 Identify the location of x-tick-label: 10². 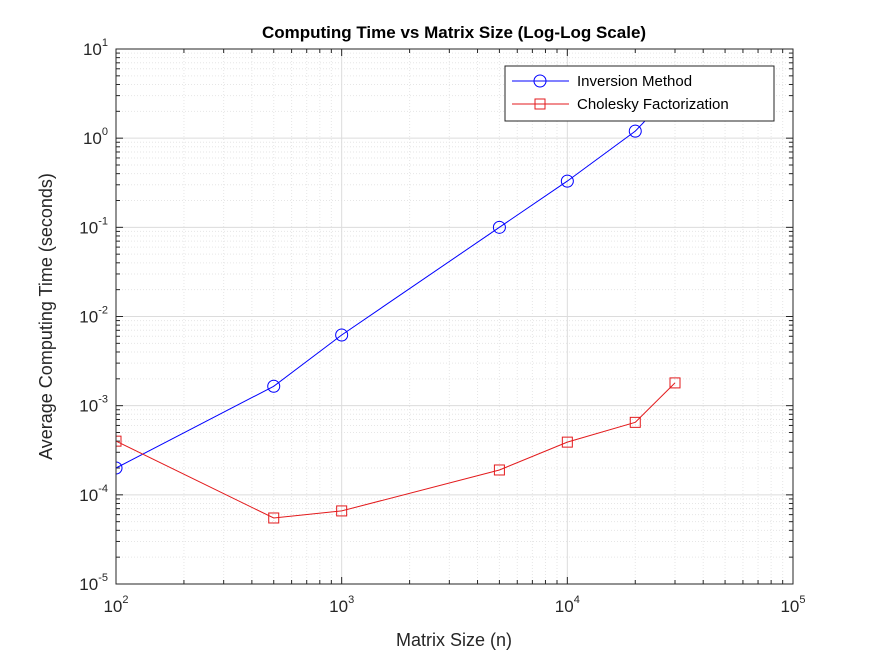
(115, 605).